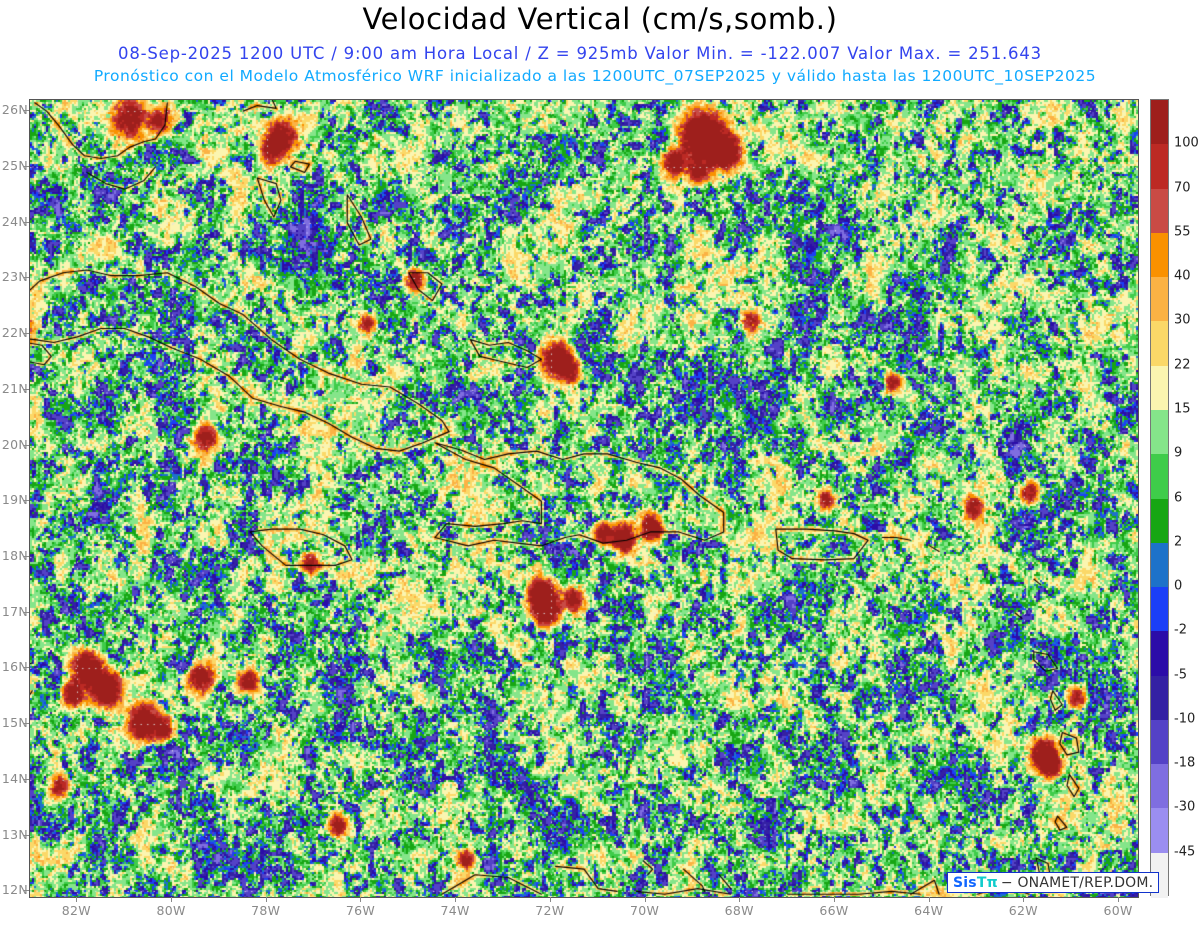  I want to click on colorbar-tick-label: 30, so click(1182, 320).